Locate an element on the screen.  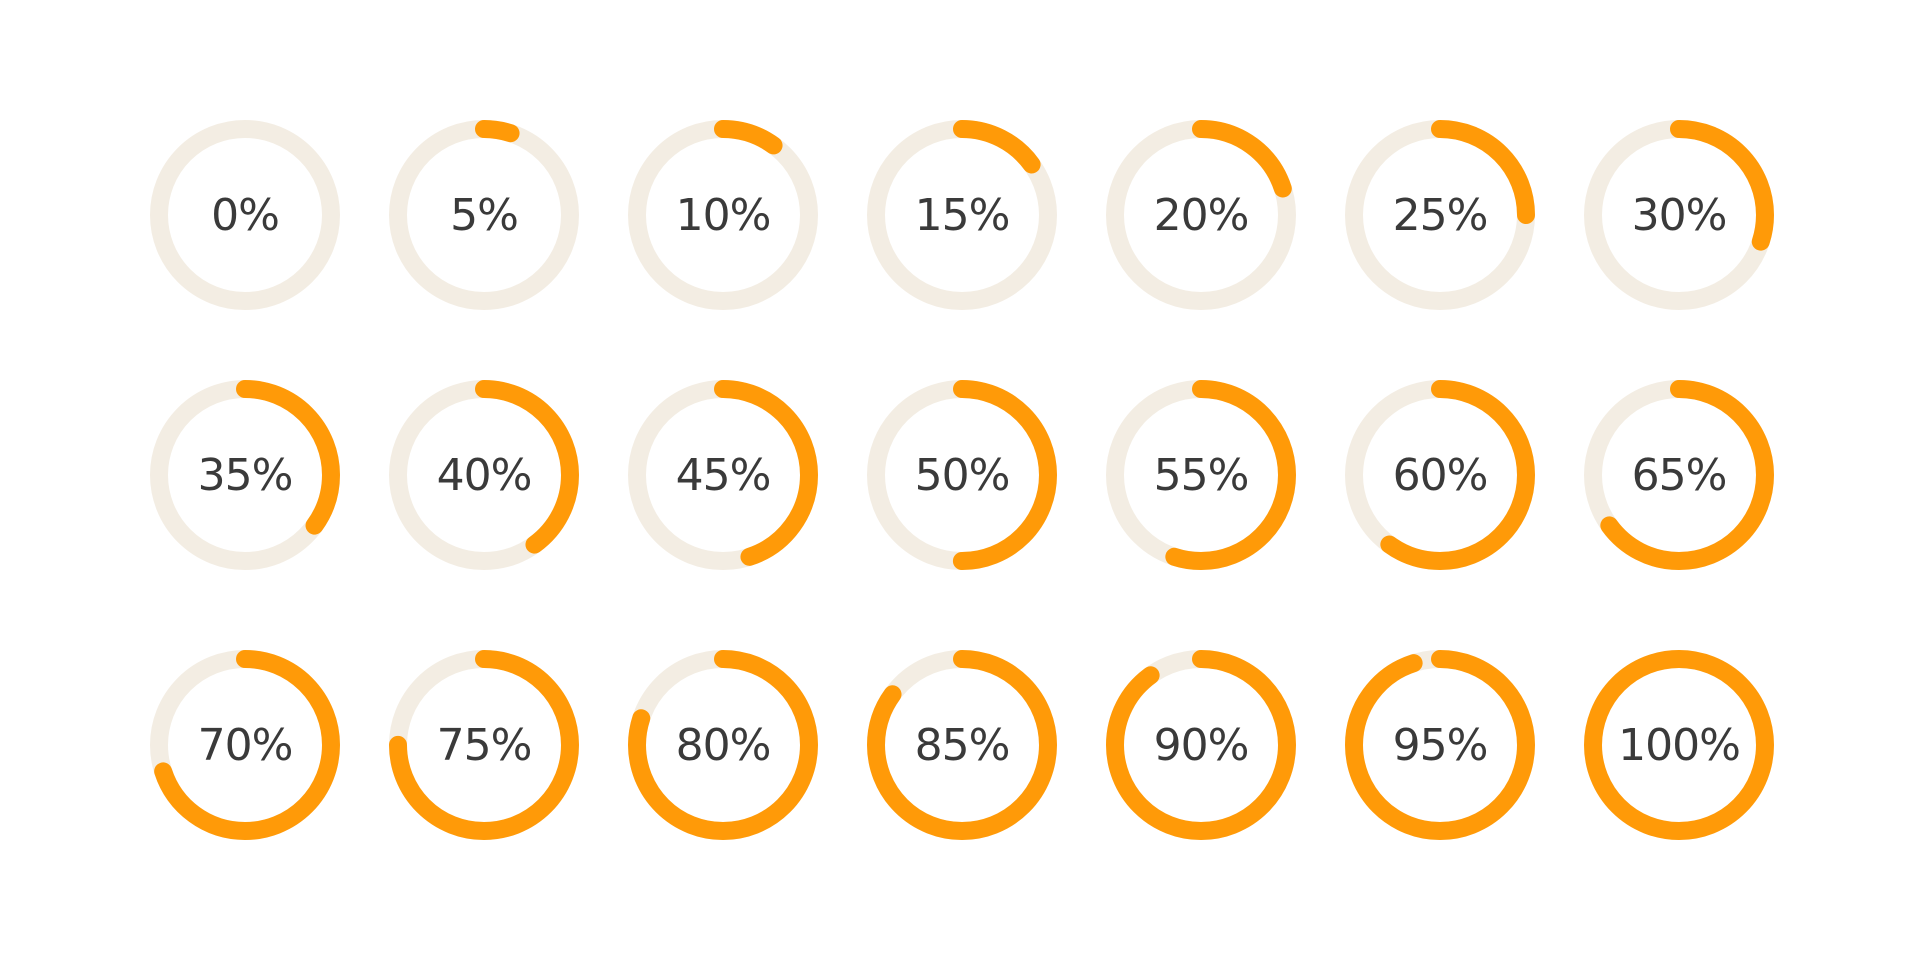
progress-ring: 100% is located at coordinates (1679, 745).